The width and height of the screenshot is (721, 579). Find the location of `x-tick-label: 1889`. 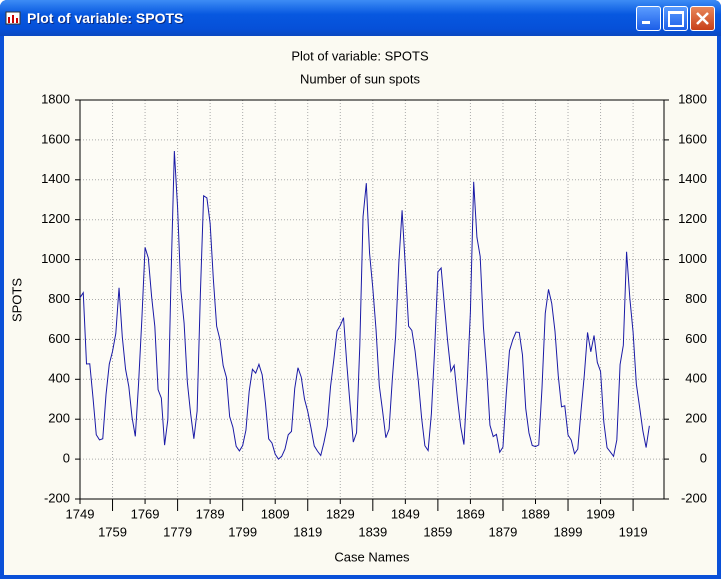

x-tick-label: 1889 is located at coordinates (535, 513).